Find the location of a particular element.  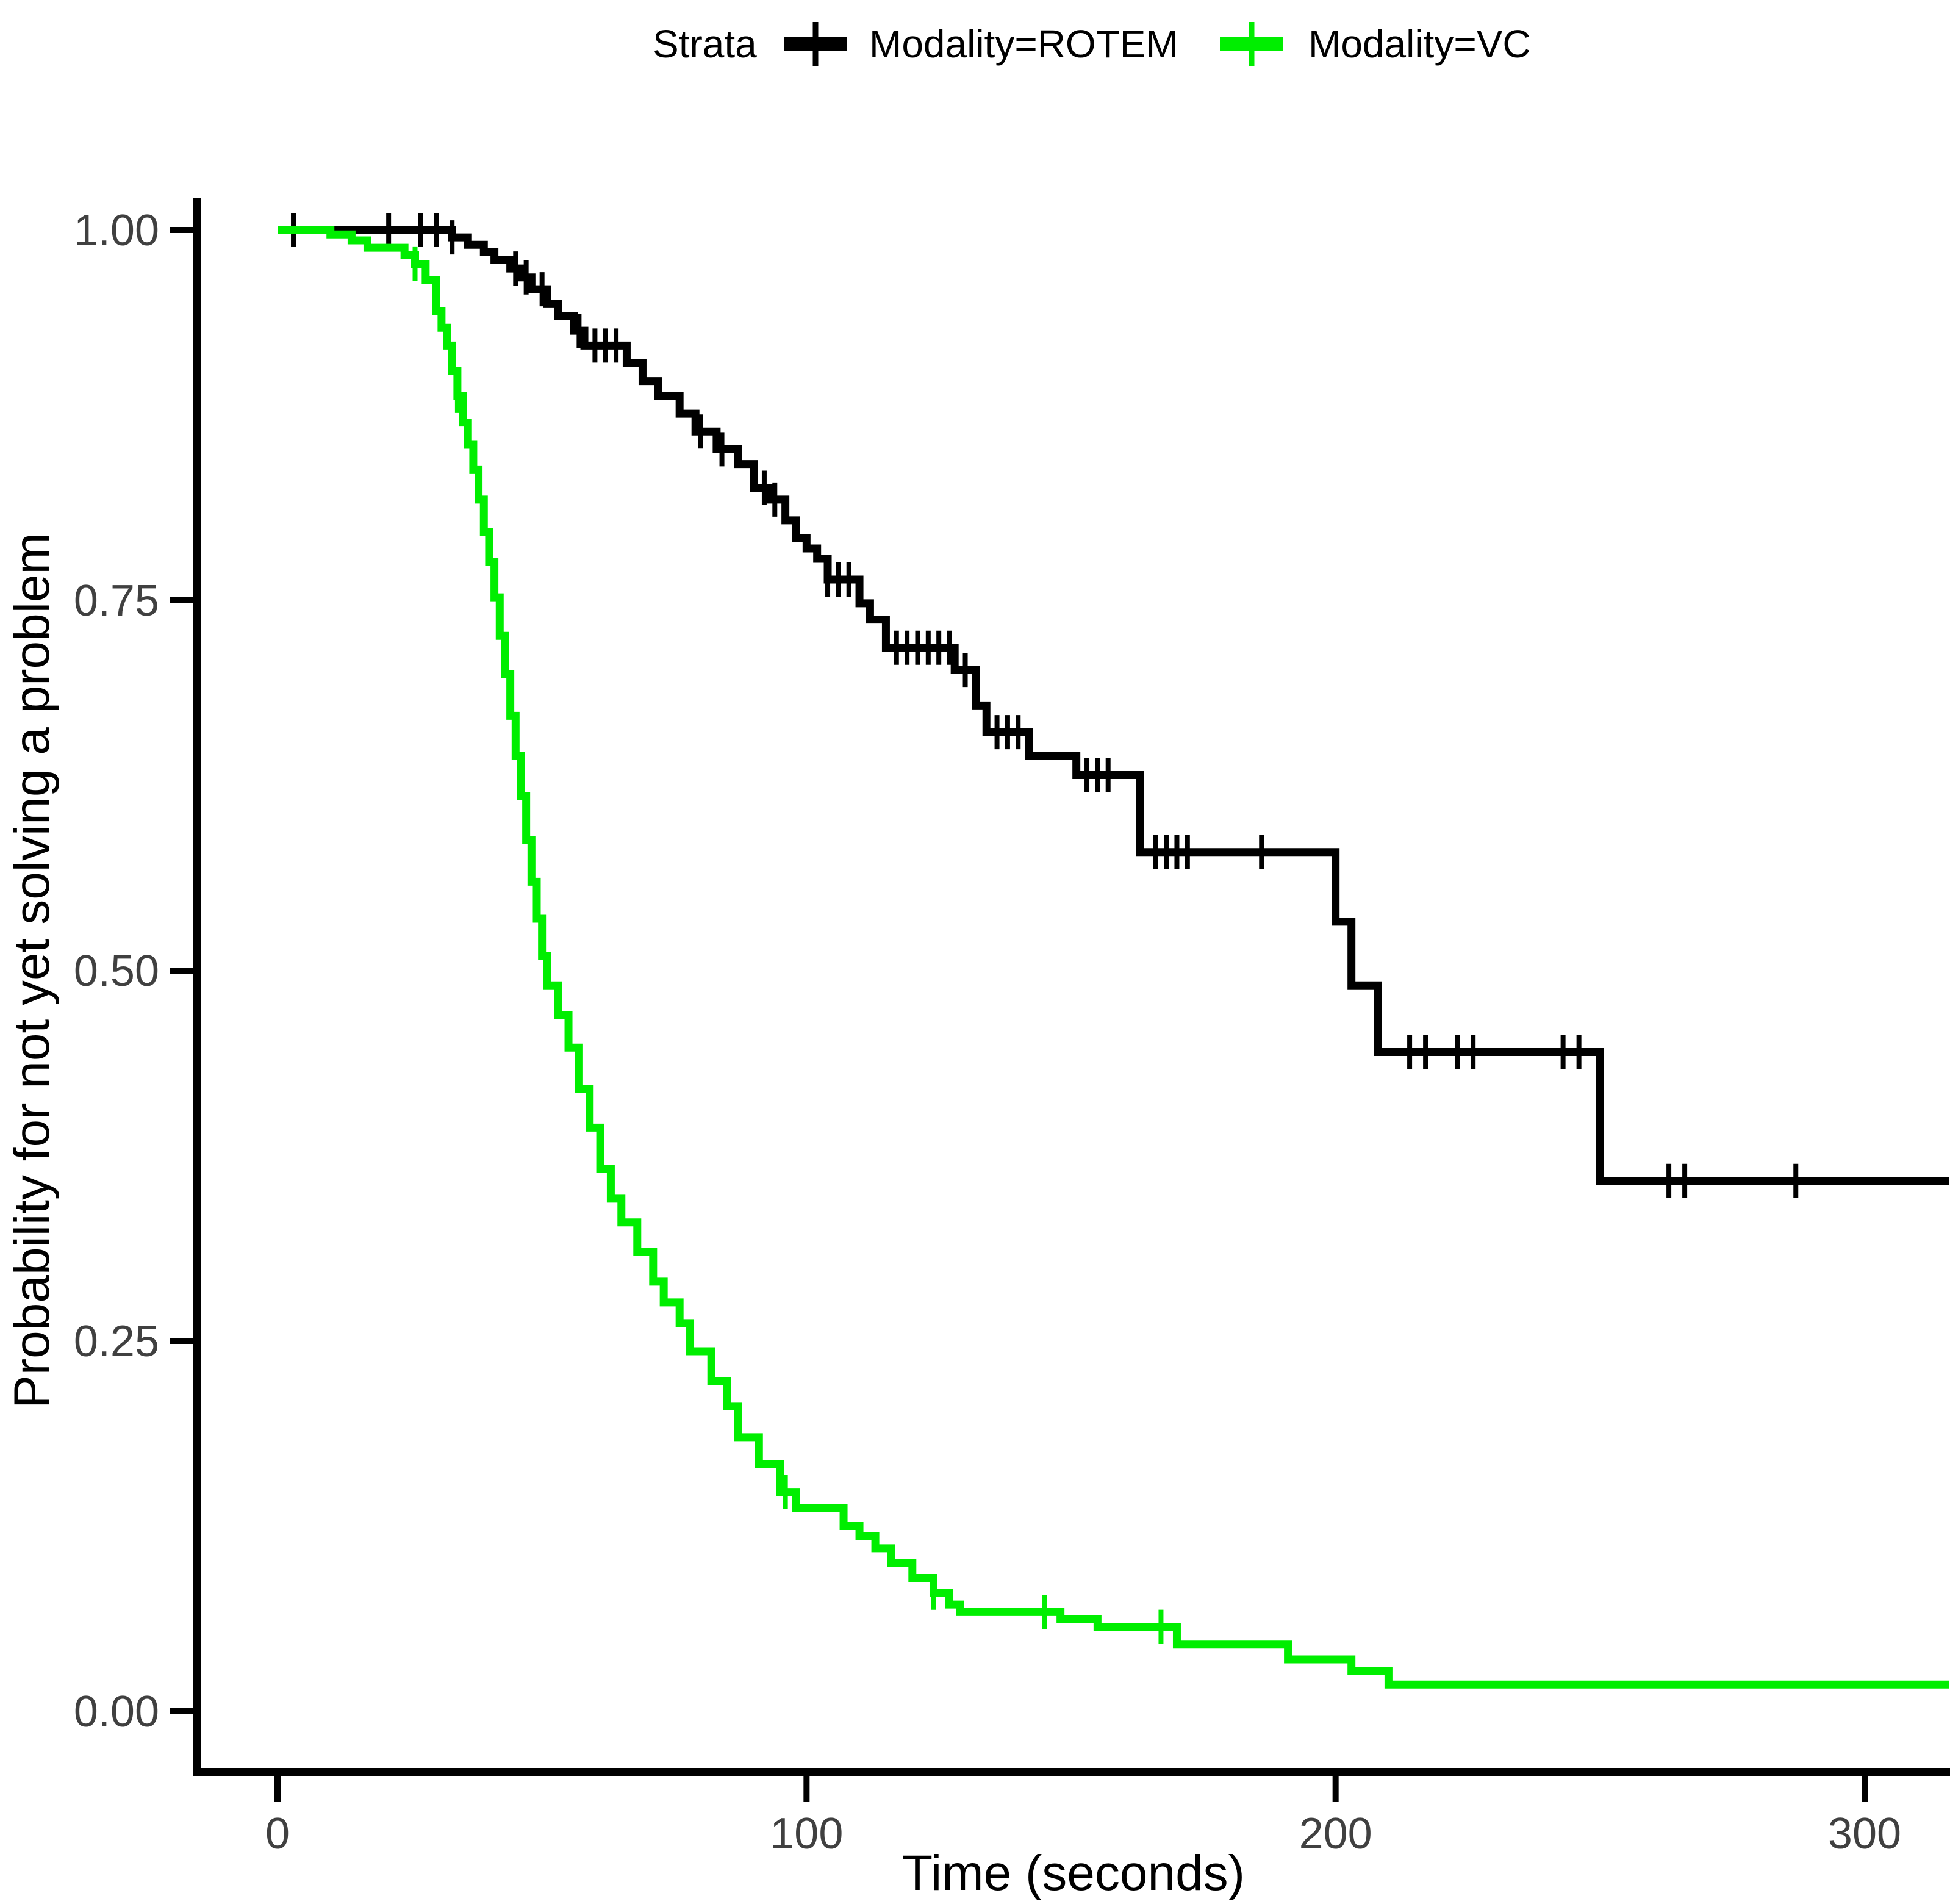

x-tick-label: 0 is located at coordinates (277, 1833).